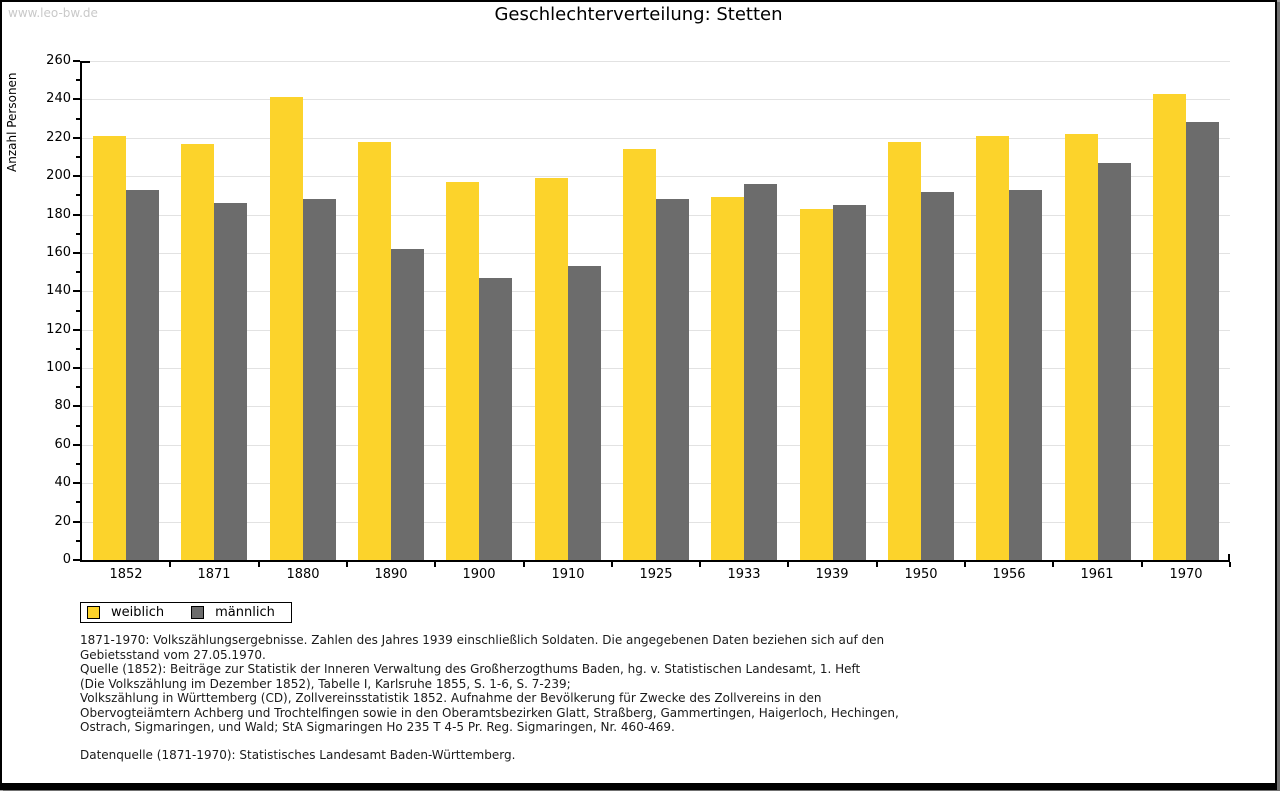 Image resolution: width=1280 pixels, height=791 pixels. What do you see at coordinates (58, 214) in the screenshot?
I see `y-tick-label: 180` at bounding box center [58, 214].